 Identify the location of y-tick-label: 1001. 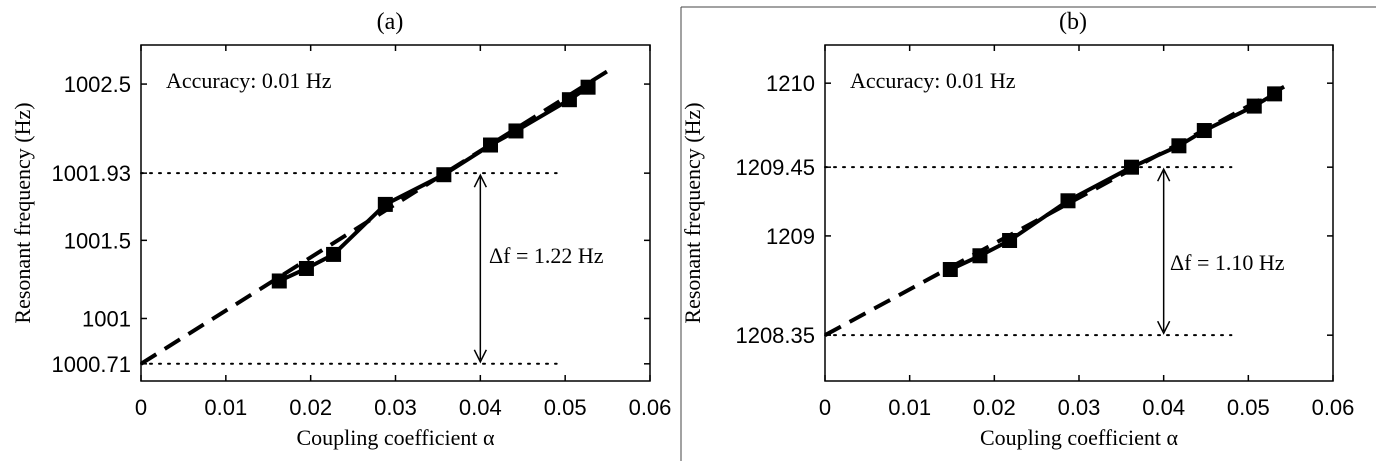
(106, 318).